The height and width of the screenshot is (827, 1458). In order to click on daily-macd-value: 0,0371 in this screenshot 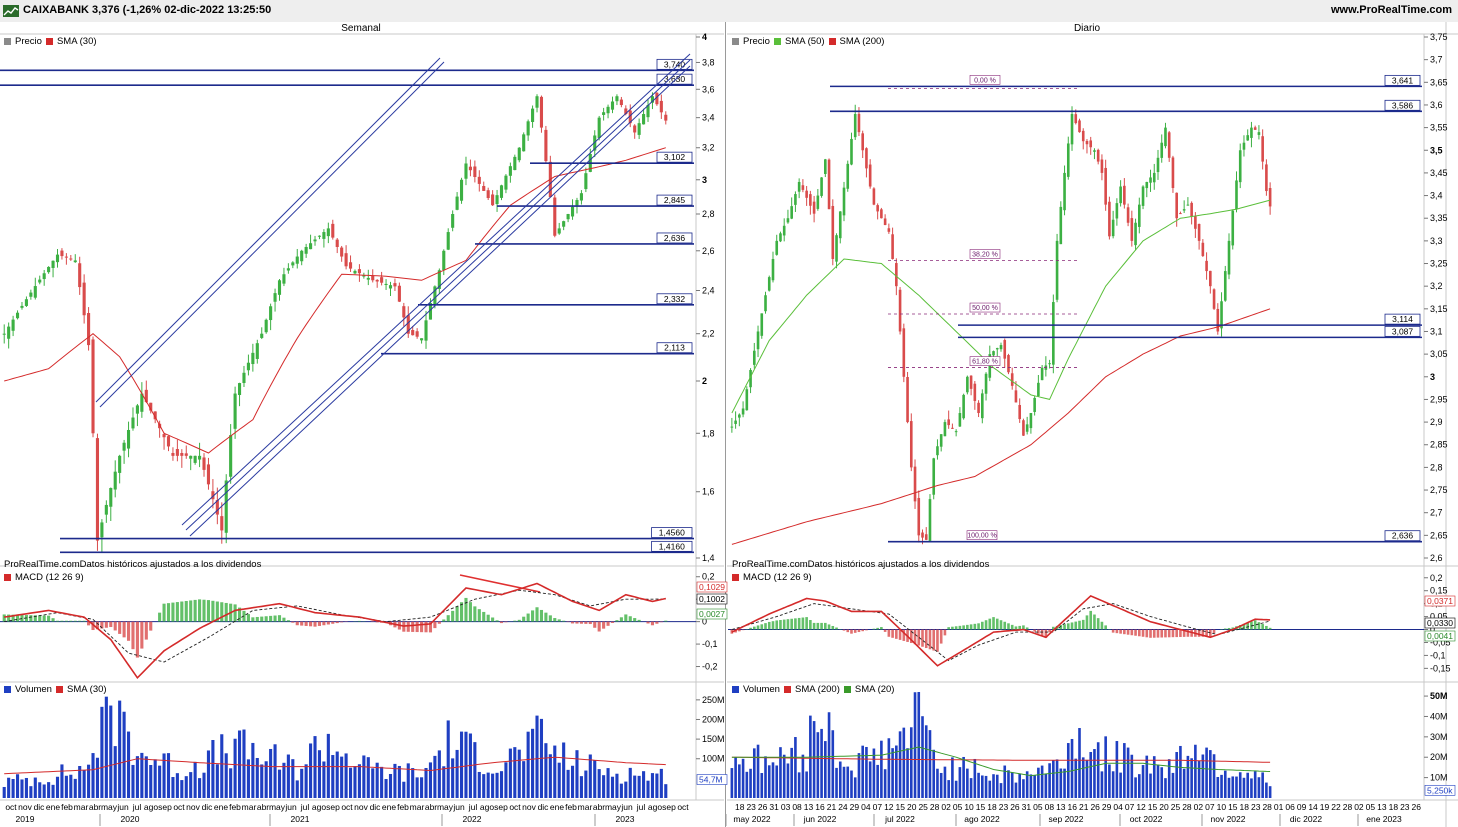, I will do `click(1440, 601)`.